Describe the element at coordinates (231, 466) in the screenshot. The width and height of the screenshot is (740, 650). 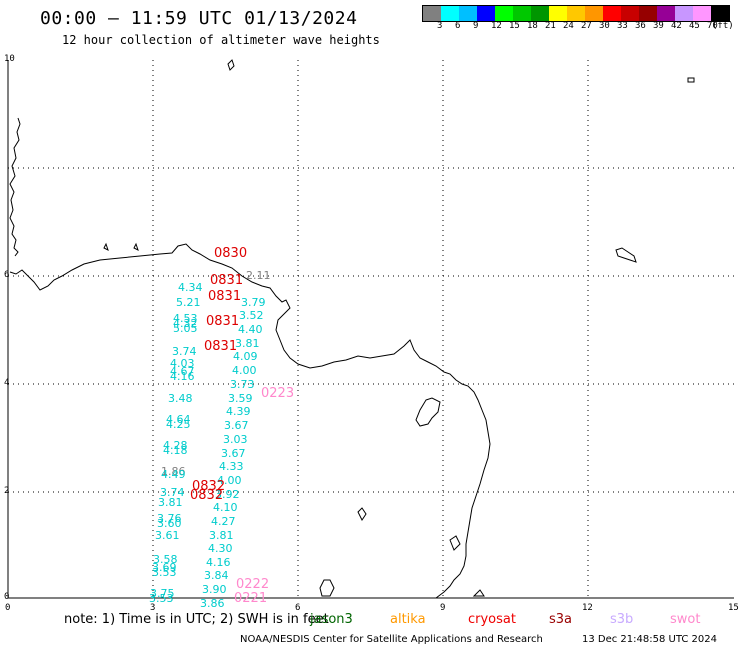
I see `wave-height-label: 4.33` at that location.